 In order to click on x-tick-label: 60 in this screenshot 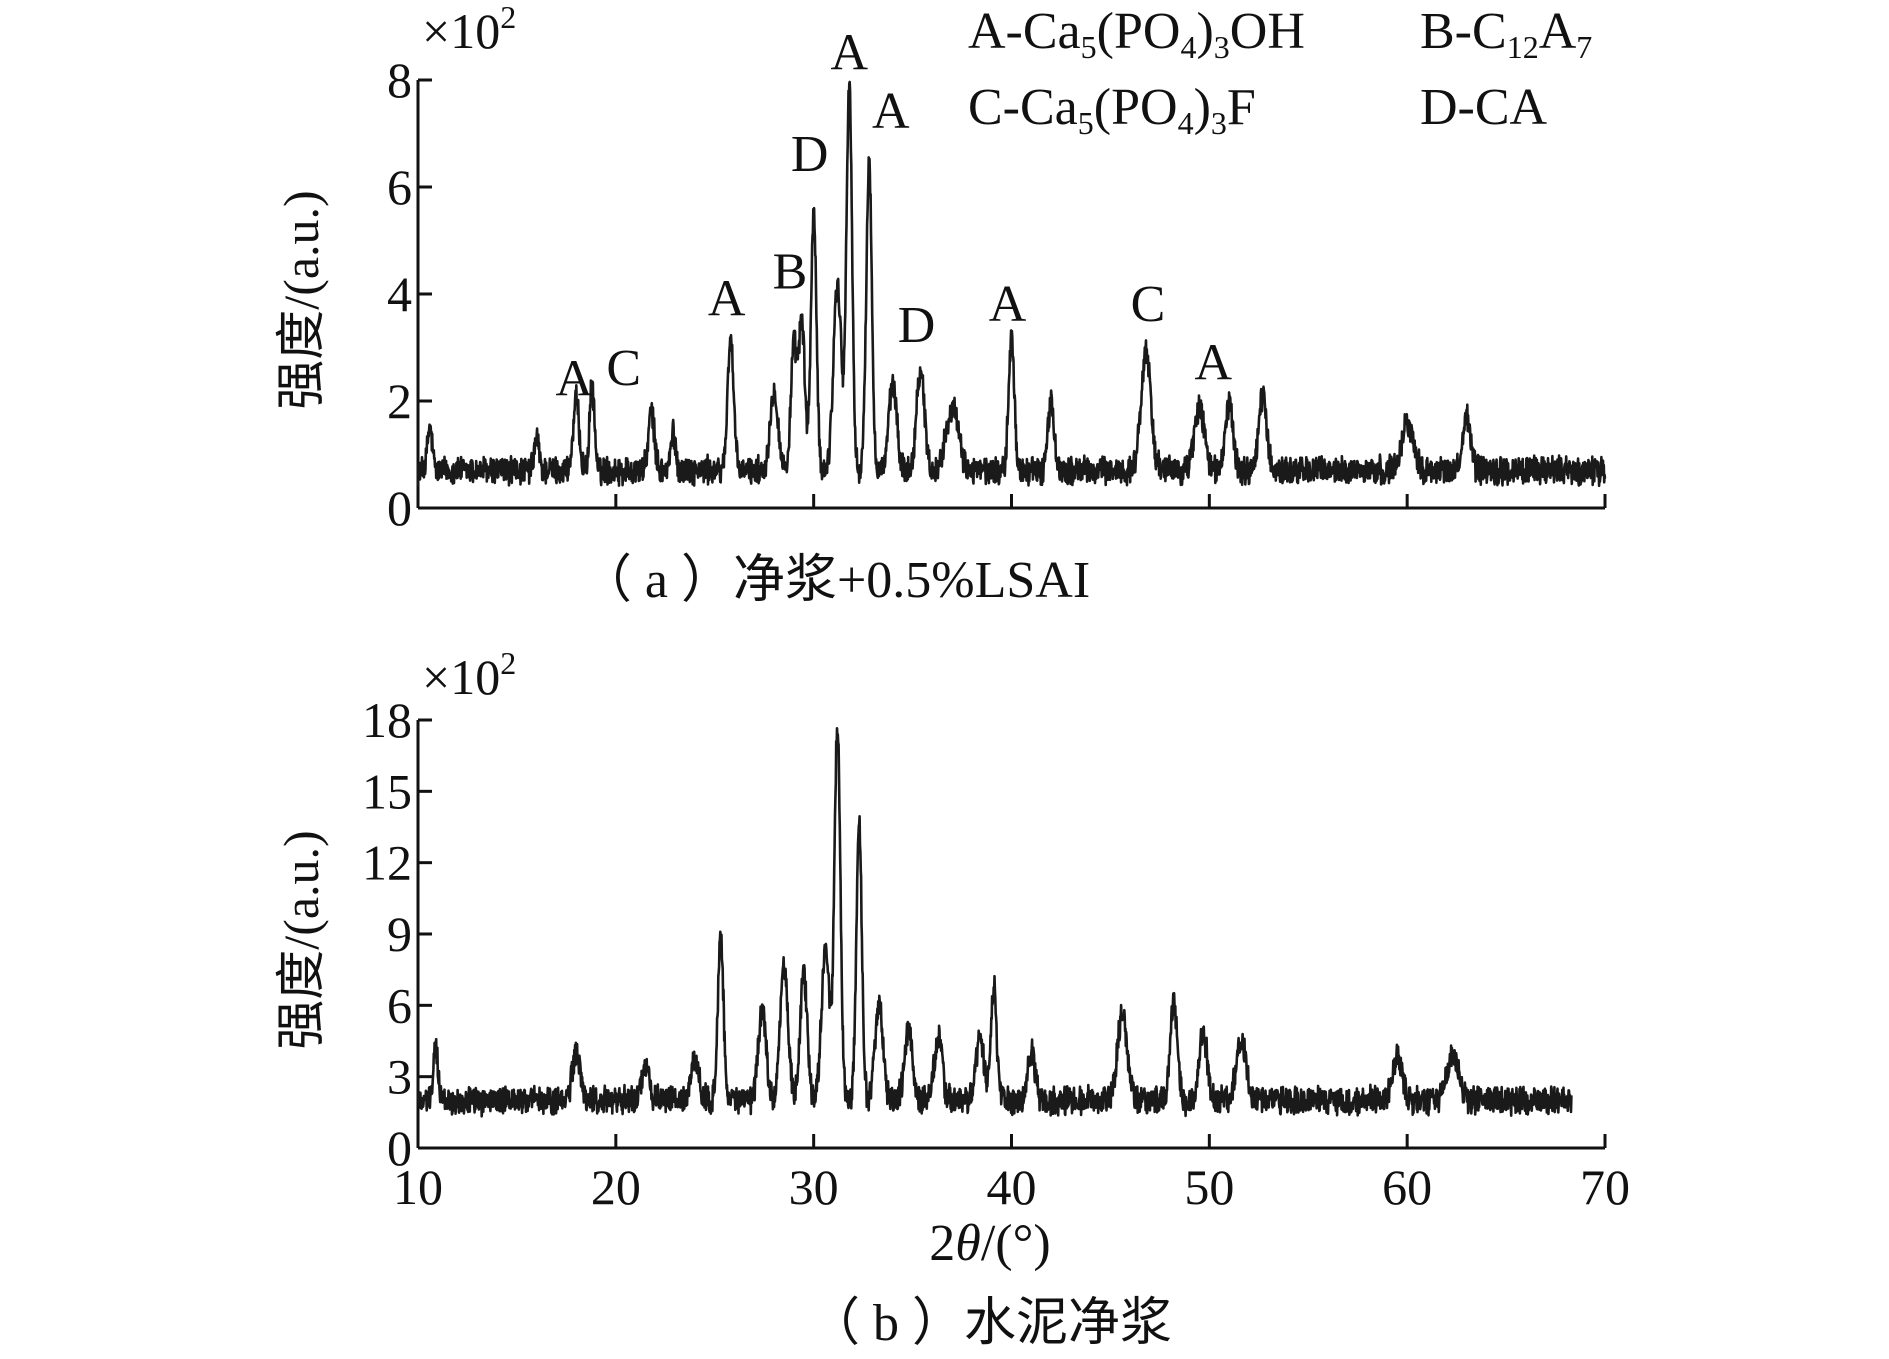, I will do `click(1407, 1187)`.